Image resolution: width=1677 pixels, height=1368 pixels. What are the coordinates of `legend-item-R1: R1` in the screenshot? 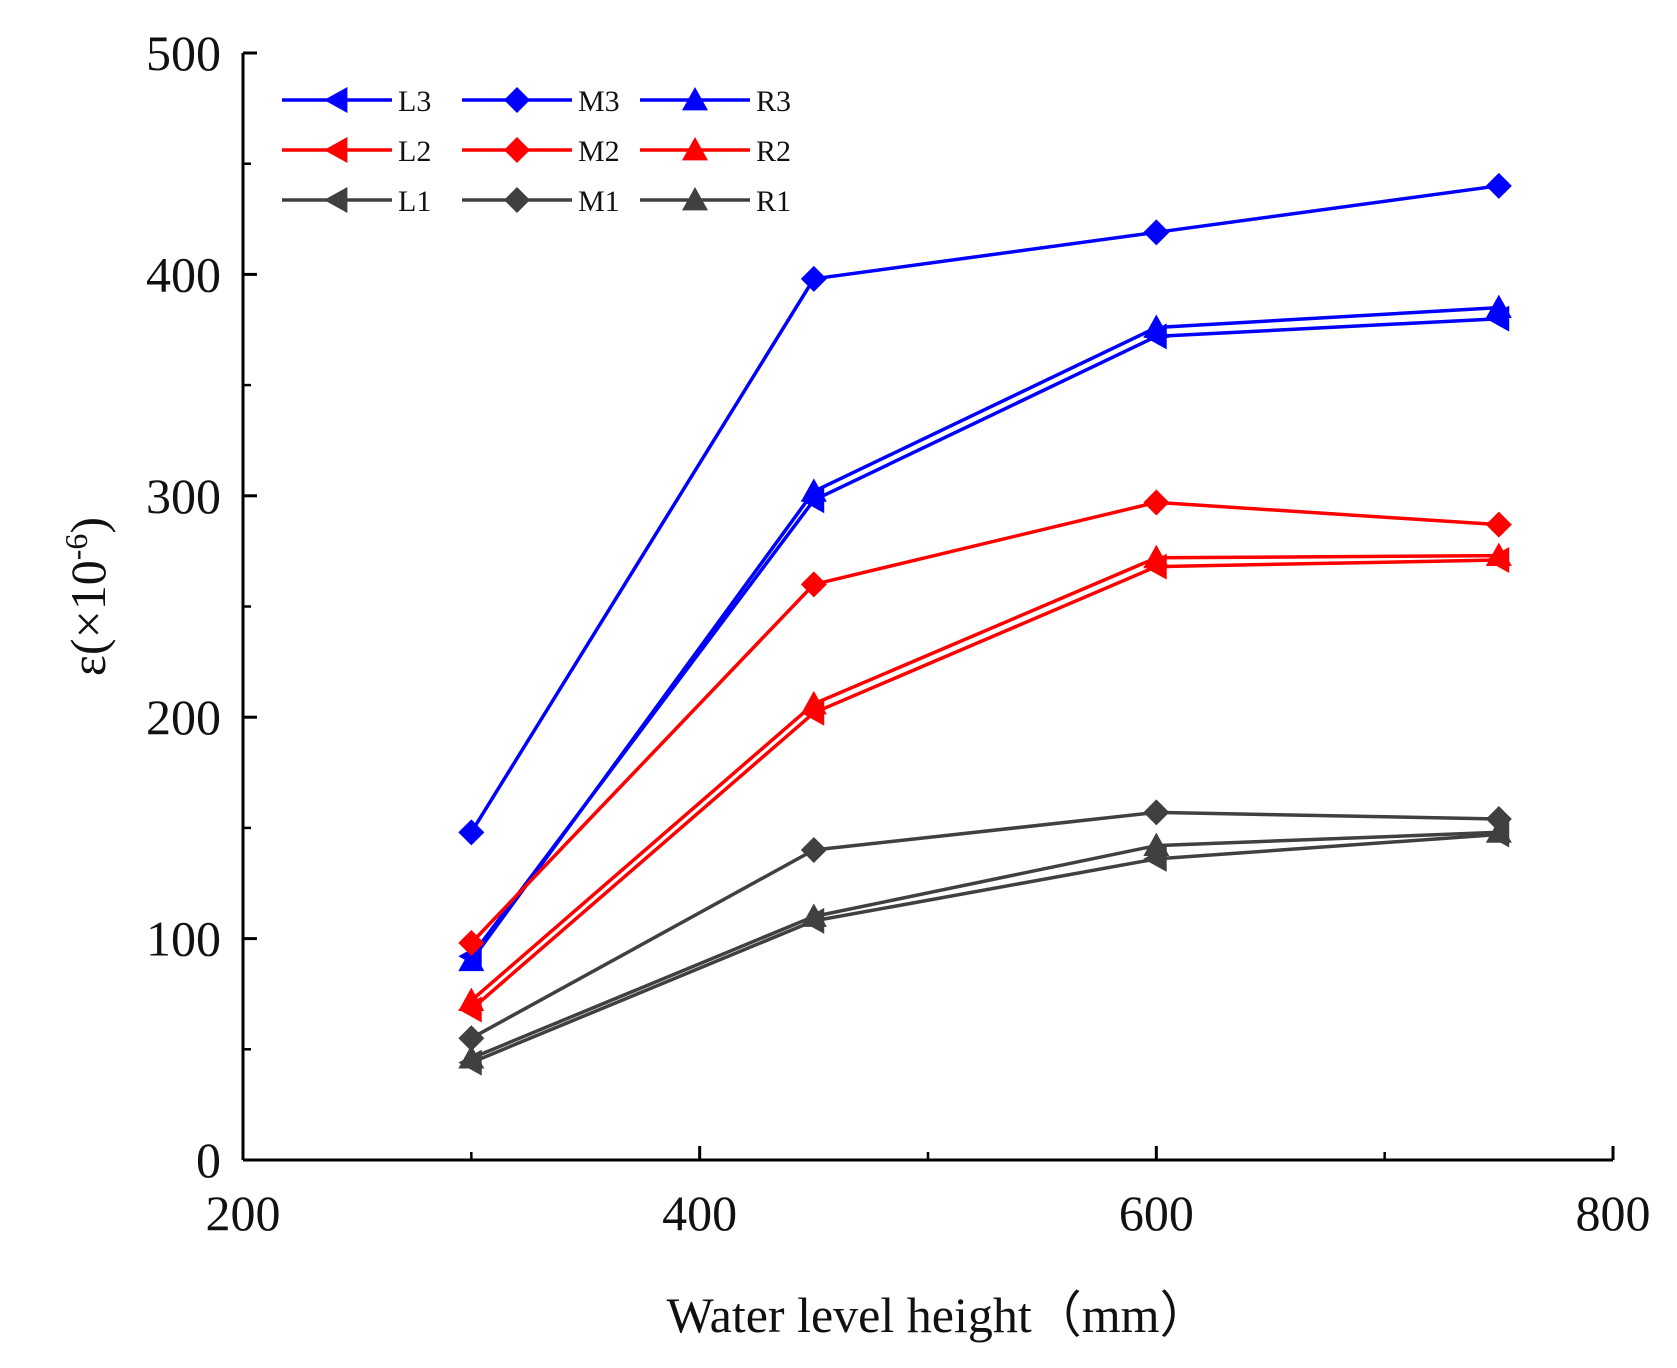 It's located at (715, 201).